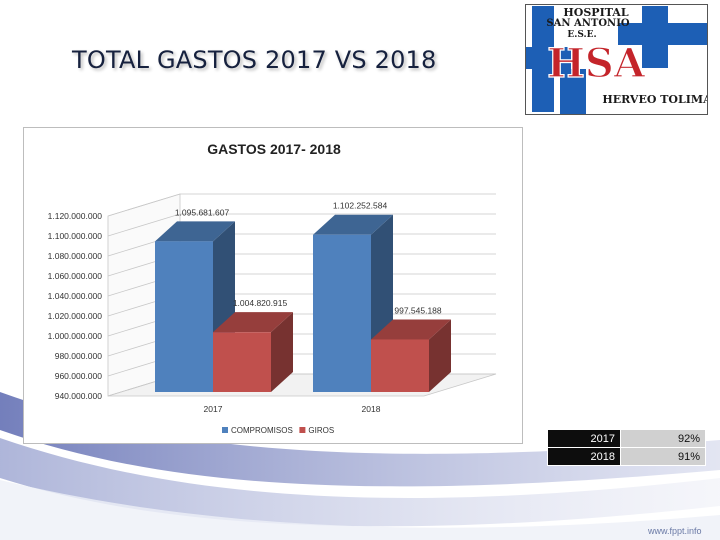 This screenshot has height=540, width=720. Describe the element at coordinates (254, 60) in the screenshot. I see `slide-title: TOTAL GASTOS 2017 VS 2018` at that location.